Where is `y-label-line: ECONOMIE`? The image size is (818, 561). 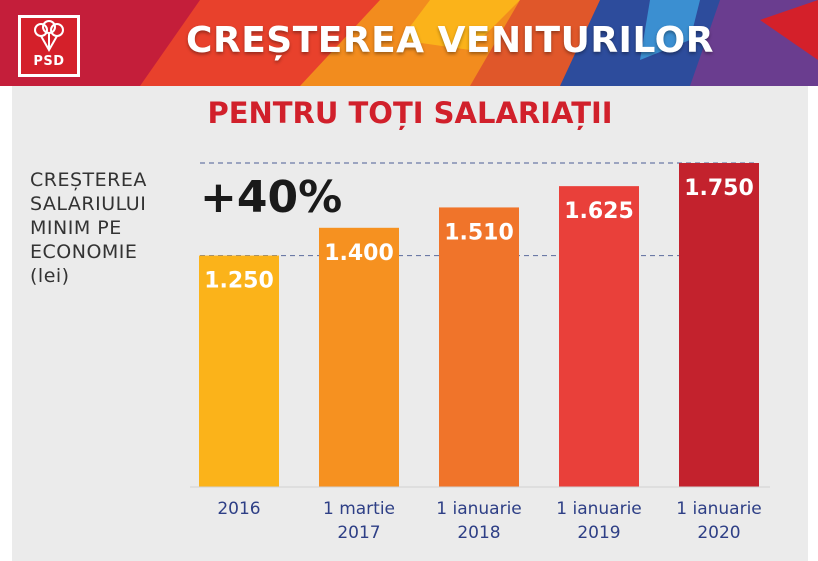
y-label-line: ECONOMIE is located at coordinates (84, 252).